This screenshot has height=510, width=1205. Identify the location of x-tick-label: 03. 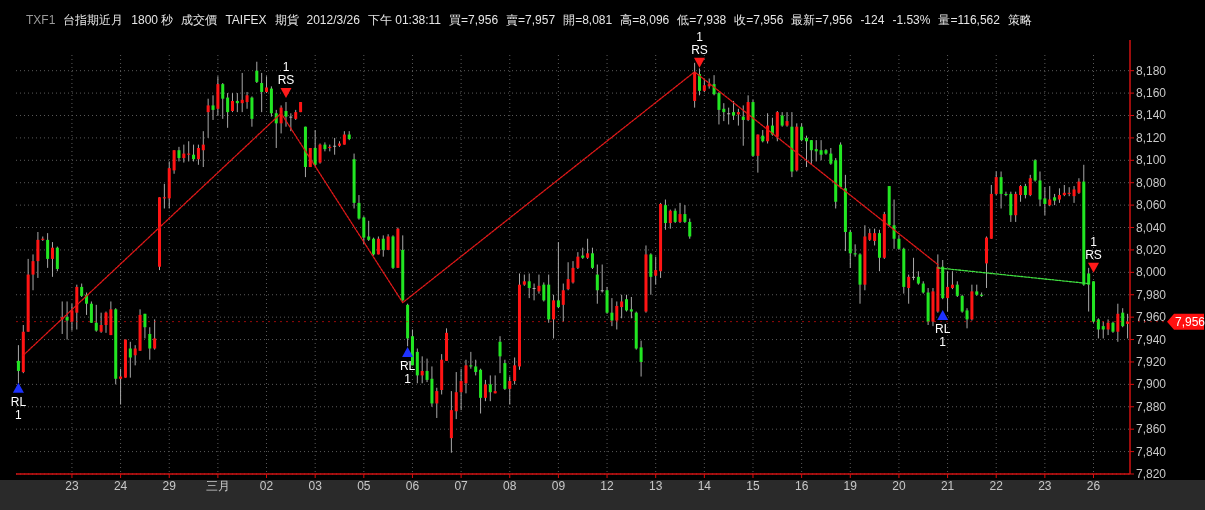
(315, 486).